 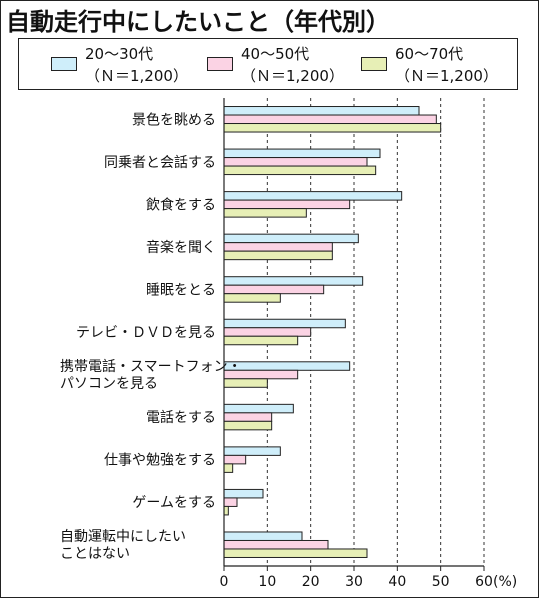 I want to click on x-tick-label-0: 0, so click(x=224, y=582).